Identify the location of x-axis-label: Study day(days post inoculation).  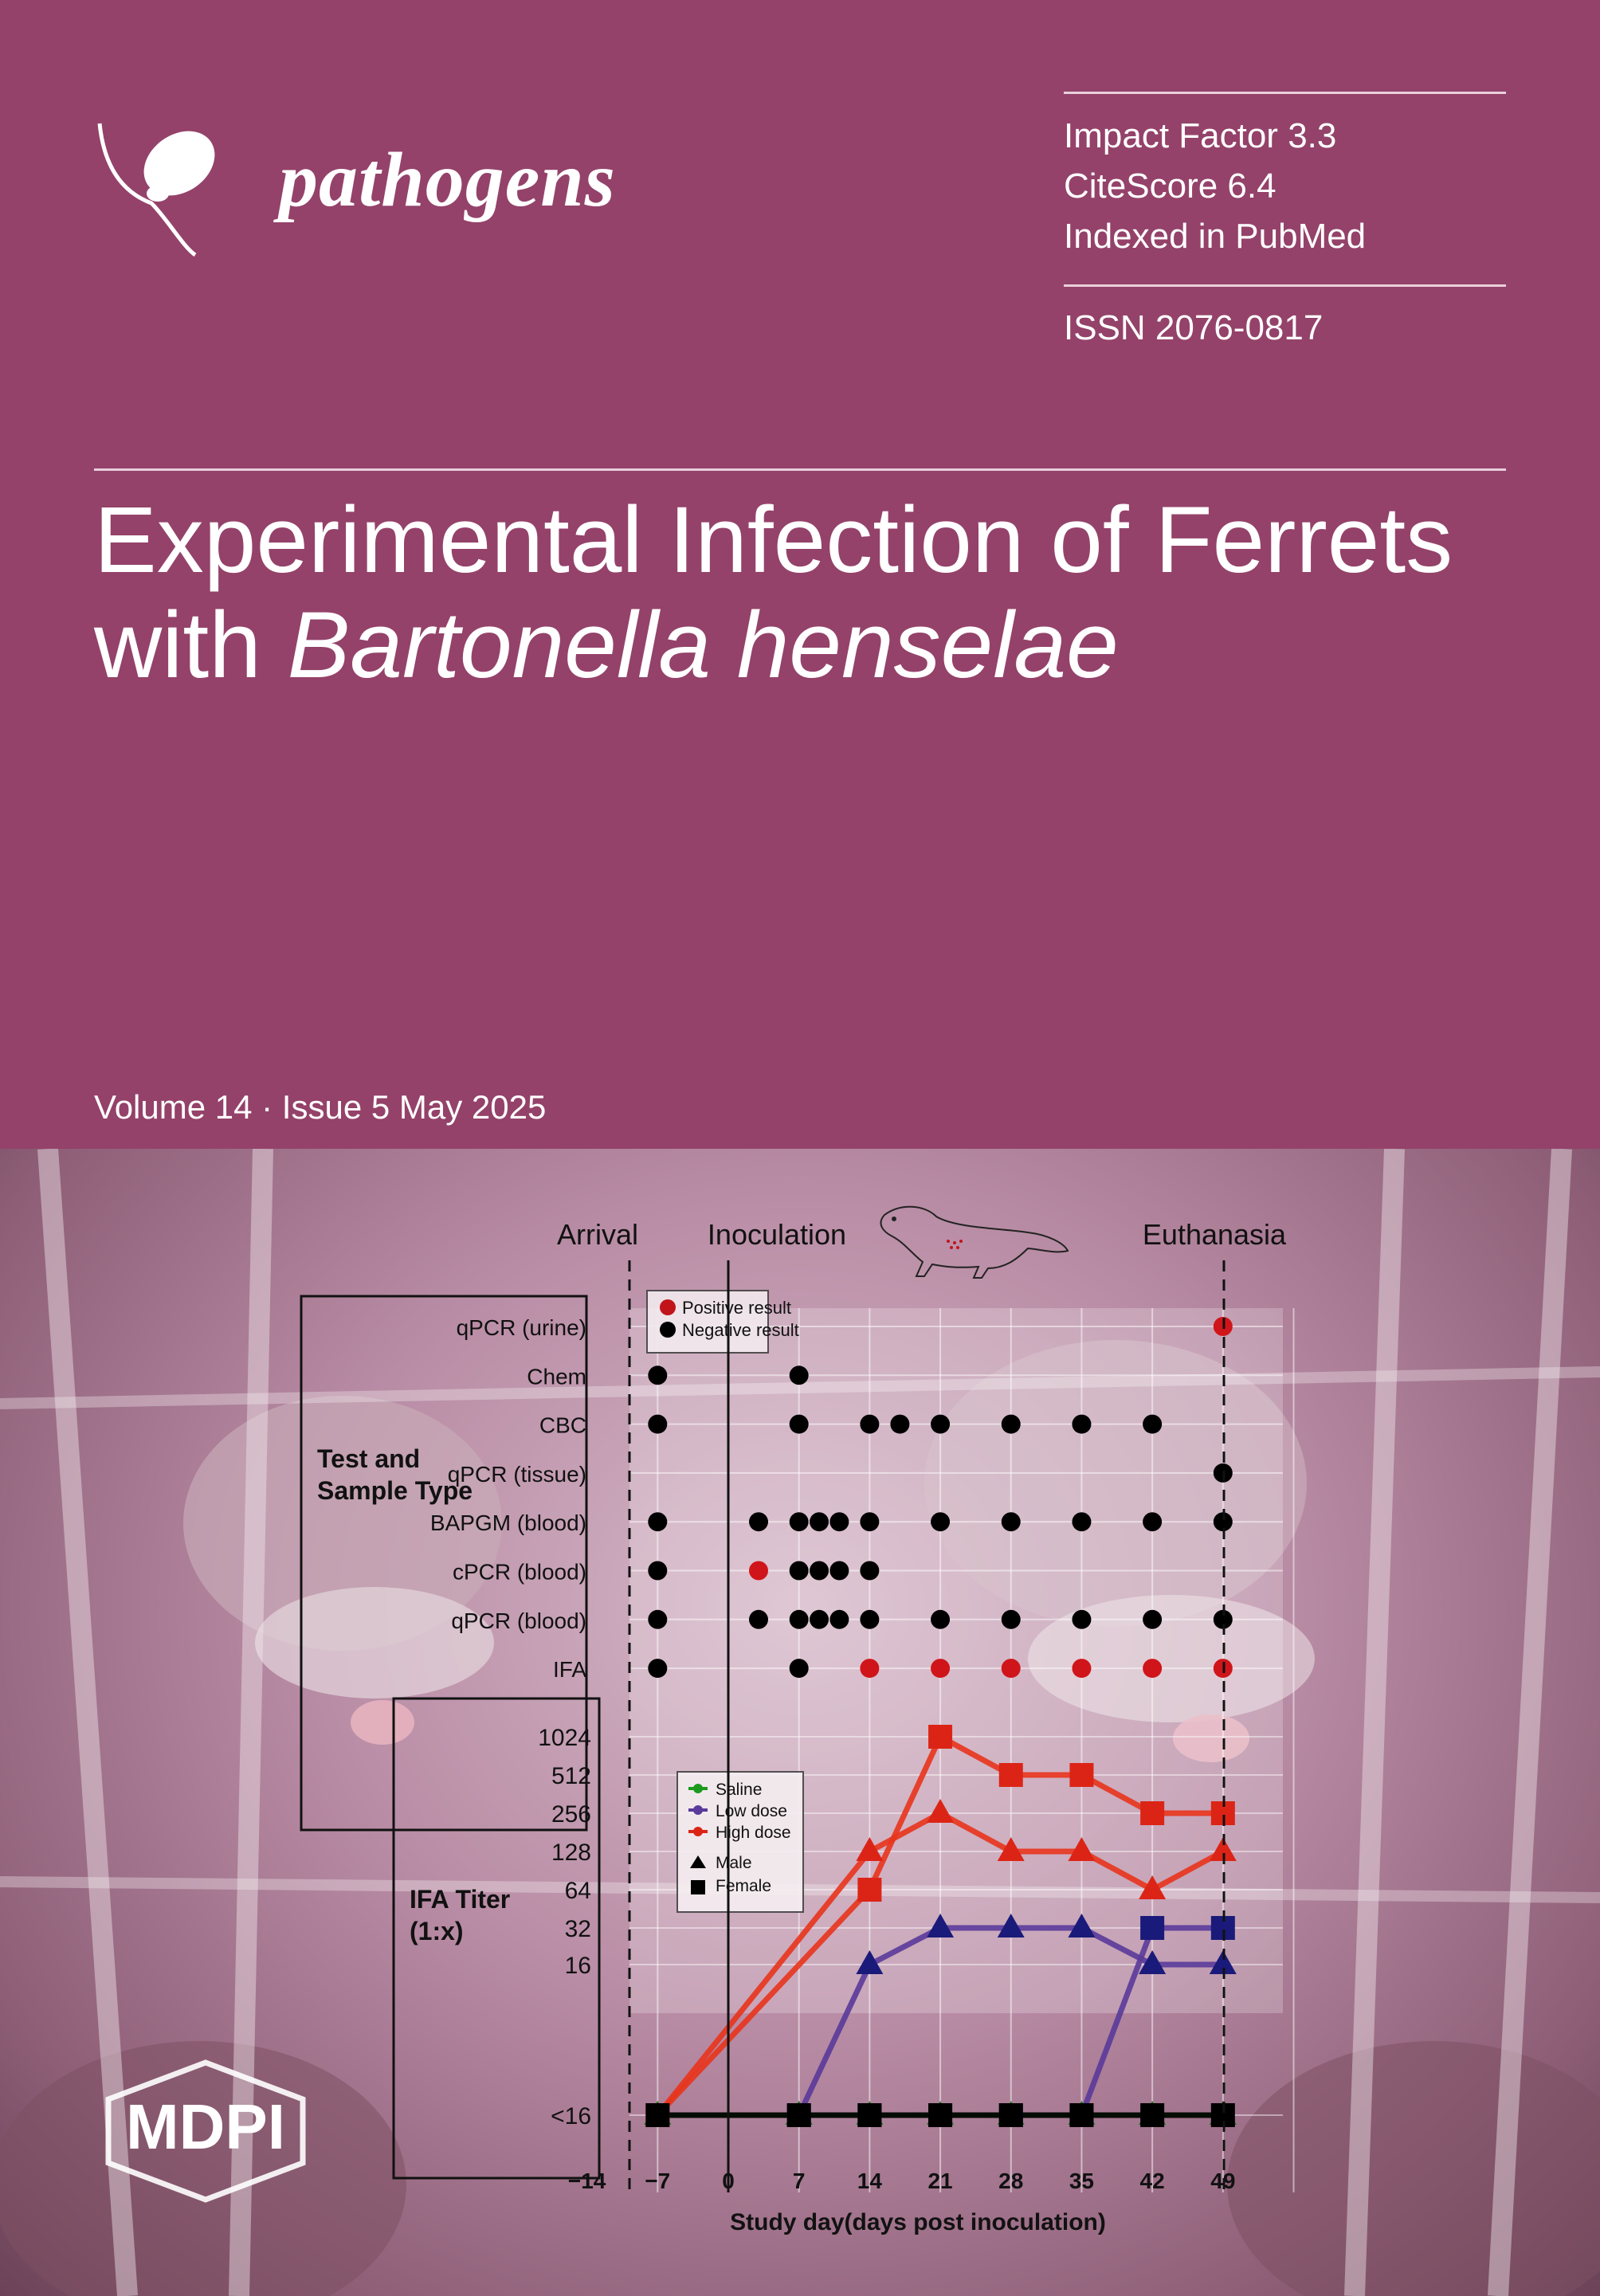
(918, 2222).